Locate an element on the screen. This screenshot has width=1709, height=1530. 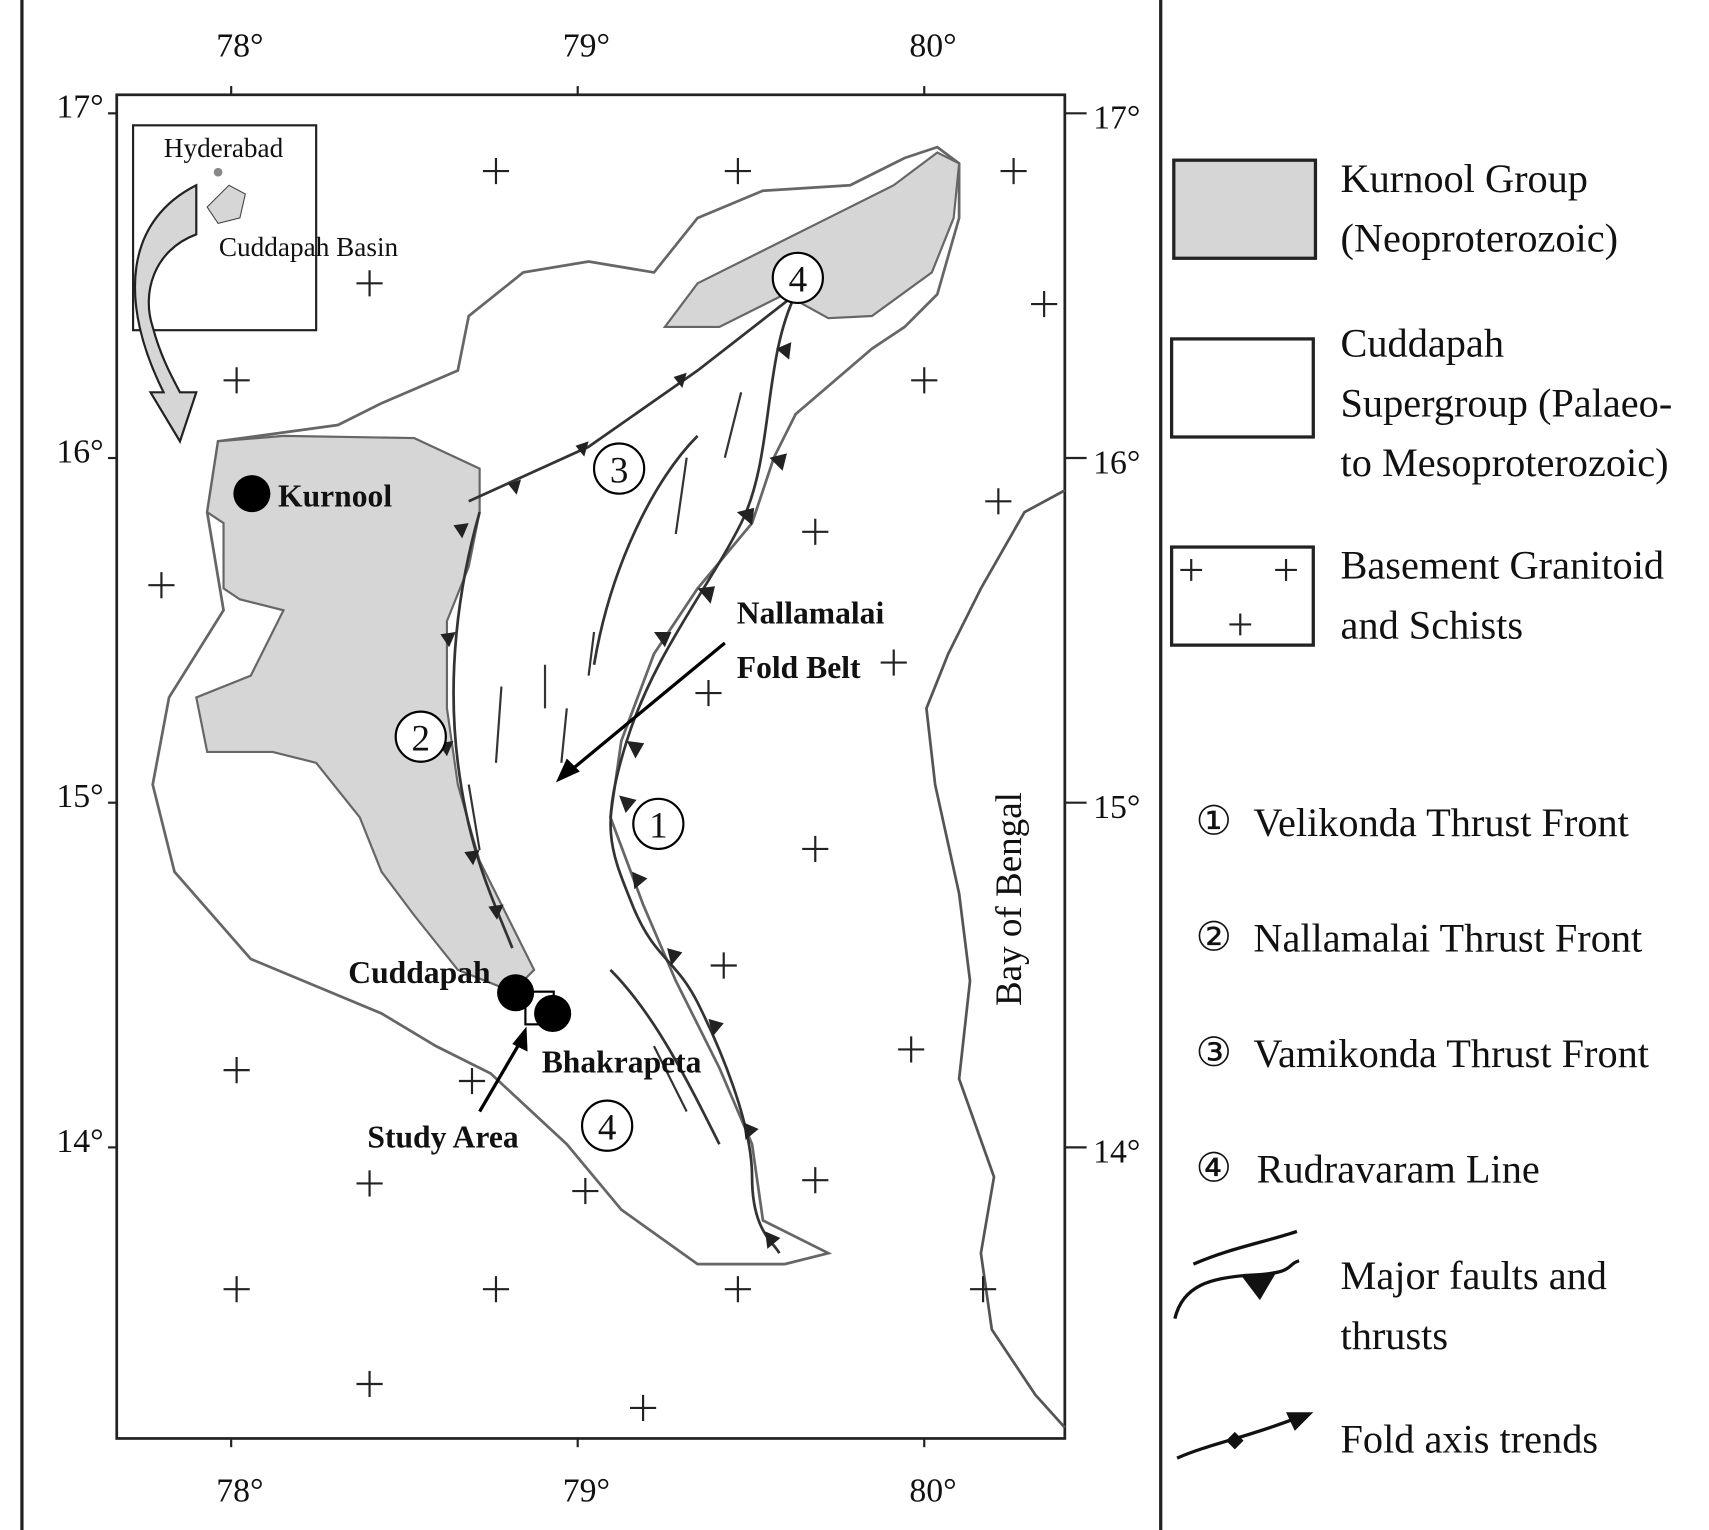
legend-plus is located at coordinates (1238, 597).